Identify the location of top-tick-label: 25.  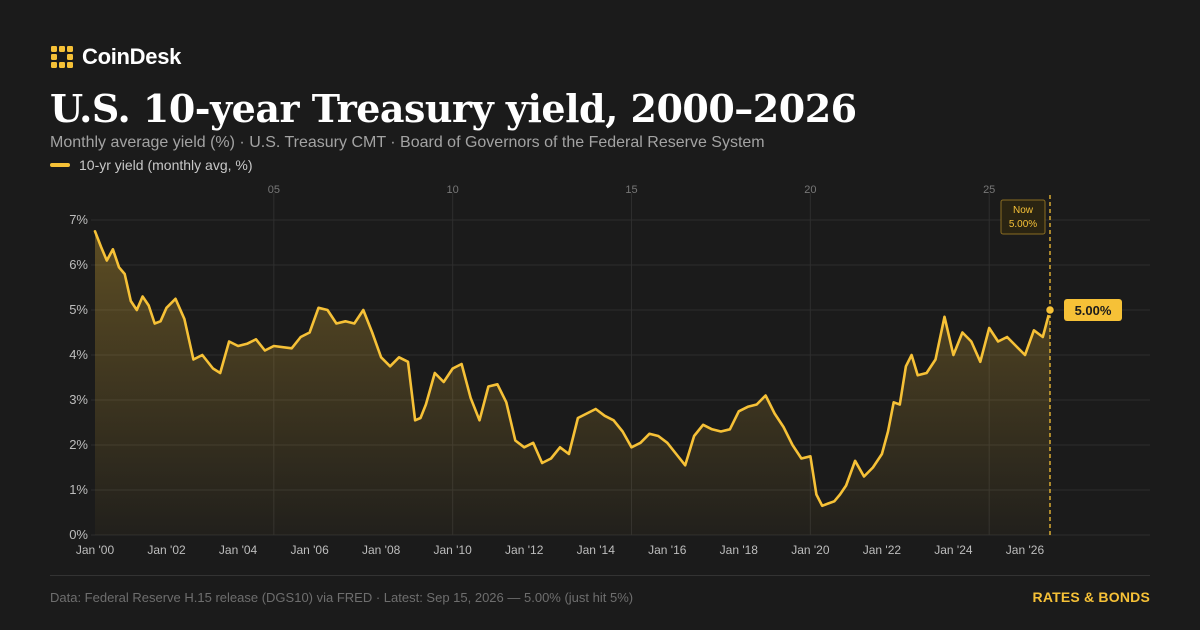
(989, 190).